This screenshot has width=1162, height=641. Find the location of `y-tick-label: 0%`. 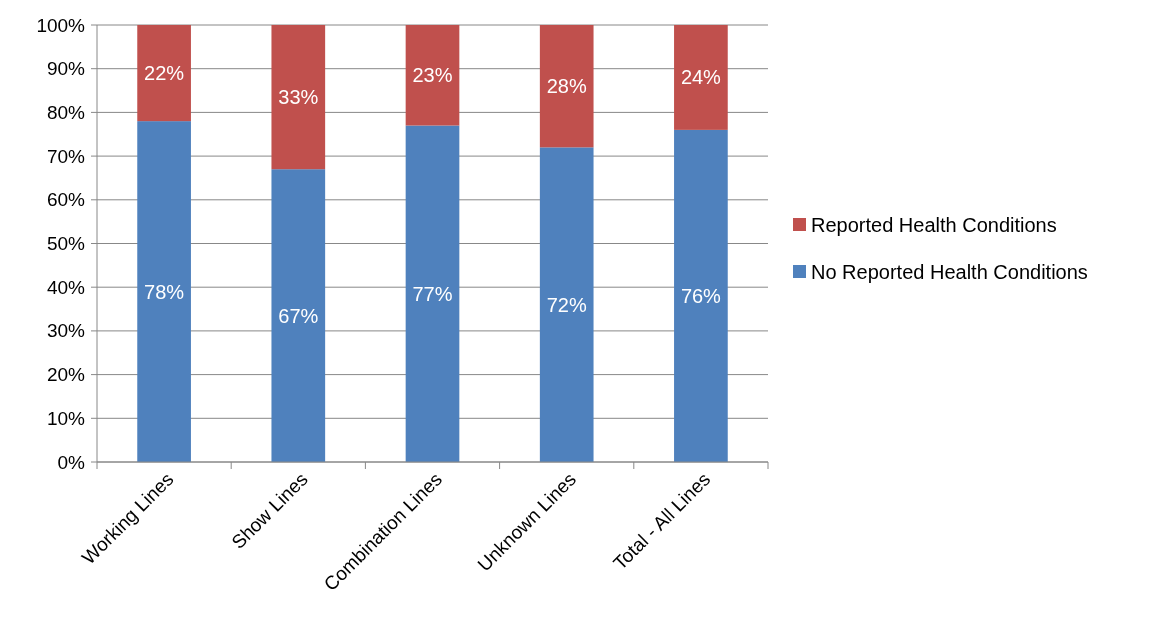

y-tick-label: 0% is located at coordinates (71, 462).